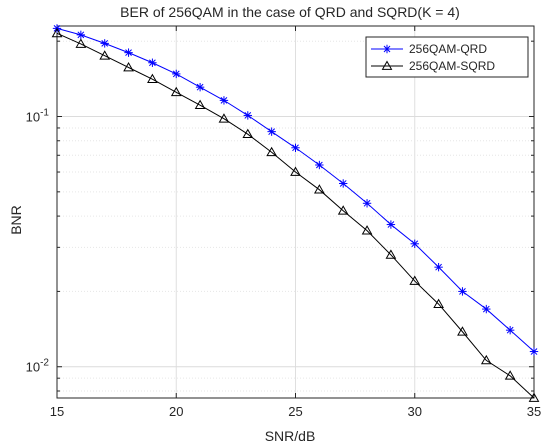 The width and height of the screenshot is (550, 446). What do you see at coordinates (534, 411) in the screenshot?
I see `x-tick-label: 35` at bounding box center [534, 411].